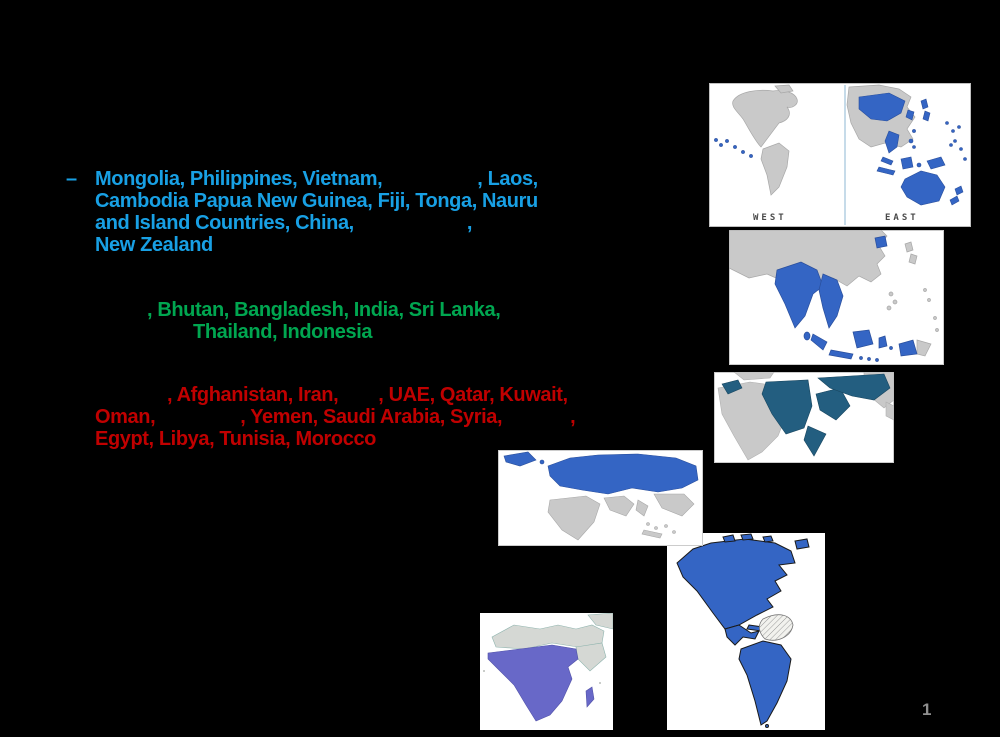 This screenshot has width=1000, height=737. What do you see at coordinates (770, 218) in the screenshot?
I see `west-label: WEST` at bounding box center [770, 218].